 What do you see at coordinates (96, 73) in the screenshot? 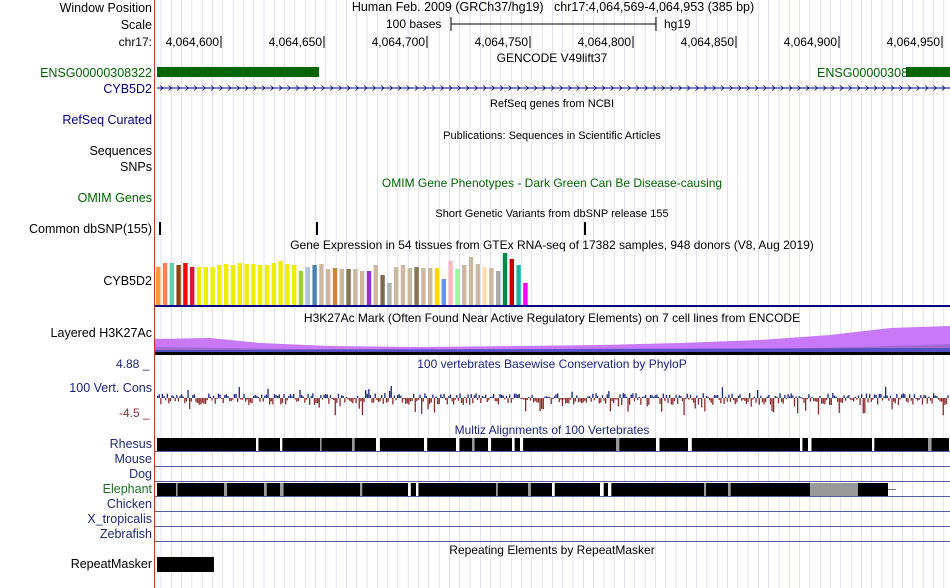
I see `gene1-label: ENSG00000308322` at bounding box center [96, 73].